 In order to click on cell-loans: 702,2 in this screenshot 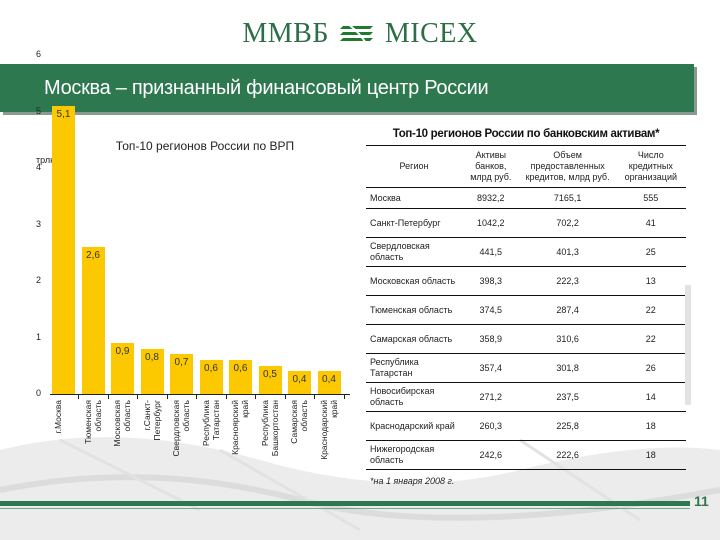, I will do `click(567, 222)`.